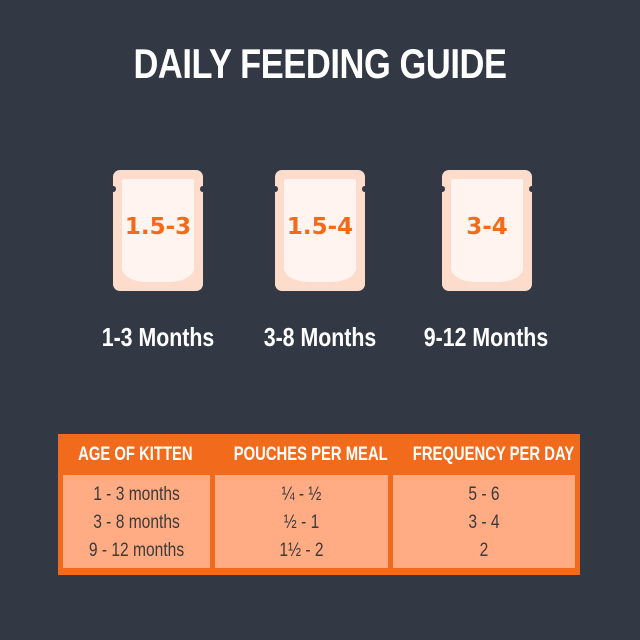  I want to click on column-frequency: 5 - 6 3 - 4 2, so click(484, 521).